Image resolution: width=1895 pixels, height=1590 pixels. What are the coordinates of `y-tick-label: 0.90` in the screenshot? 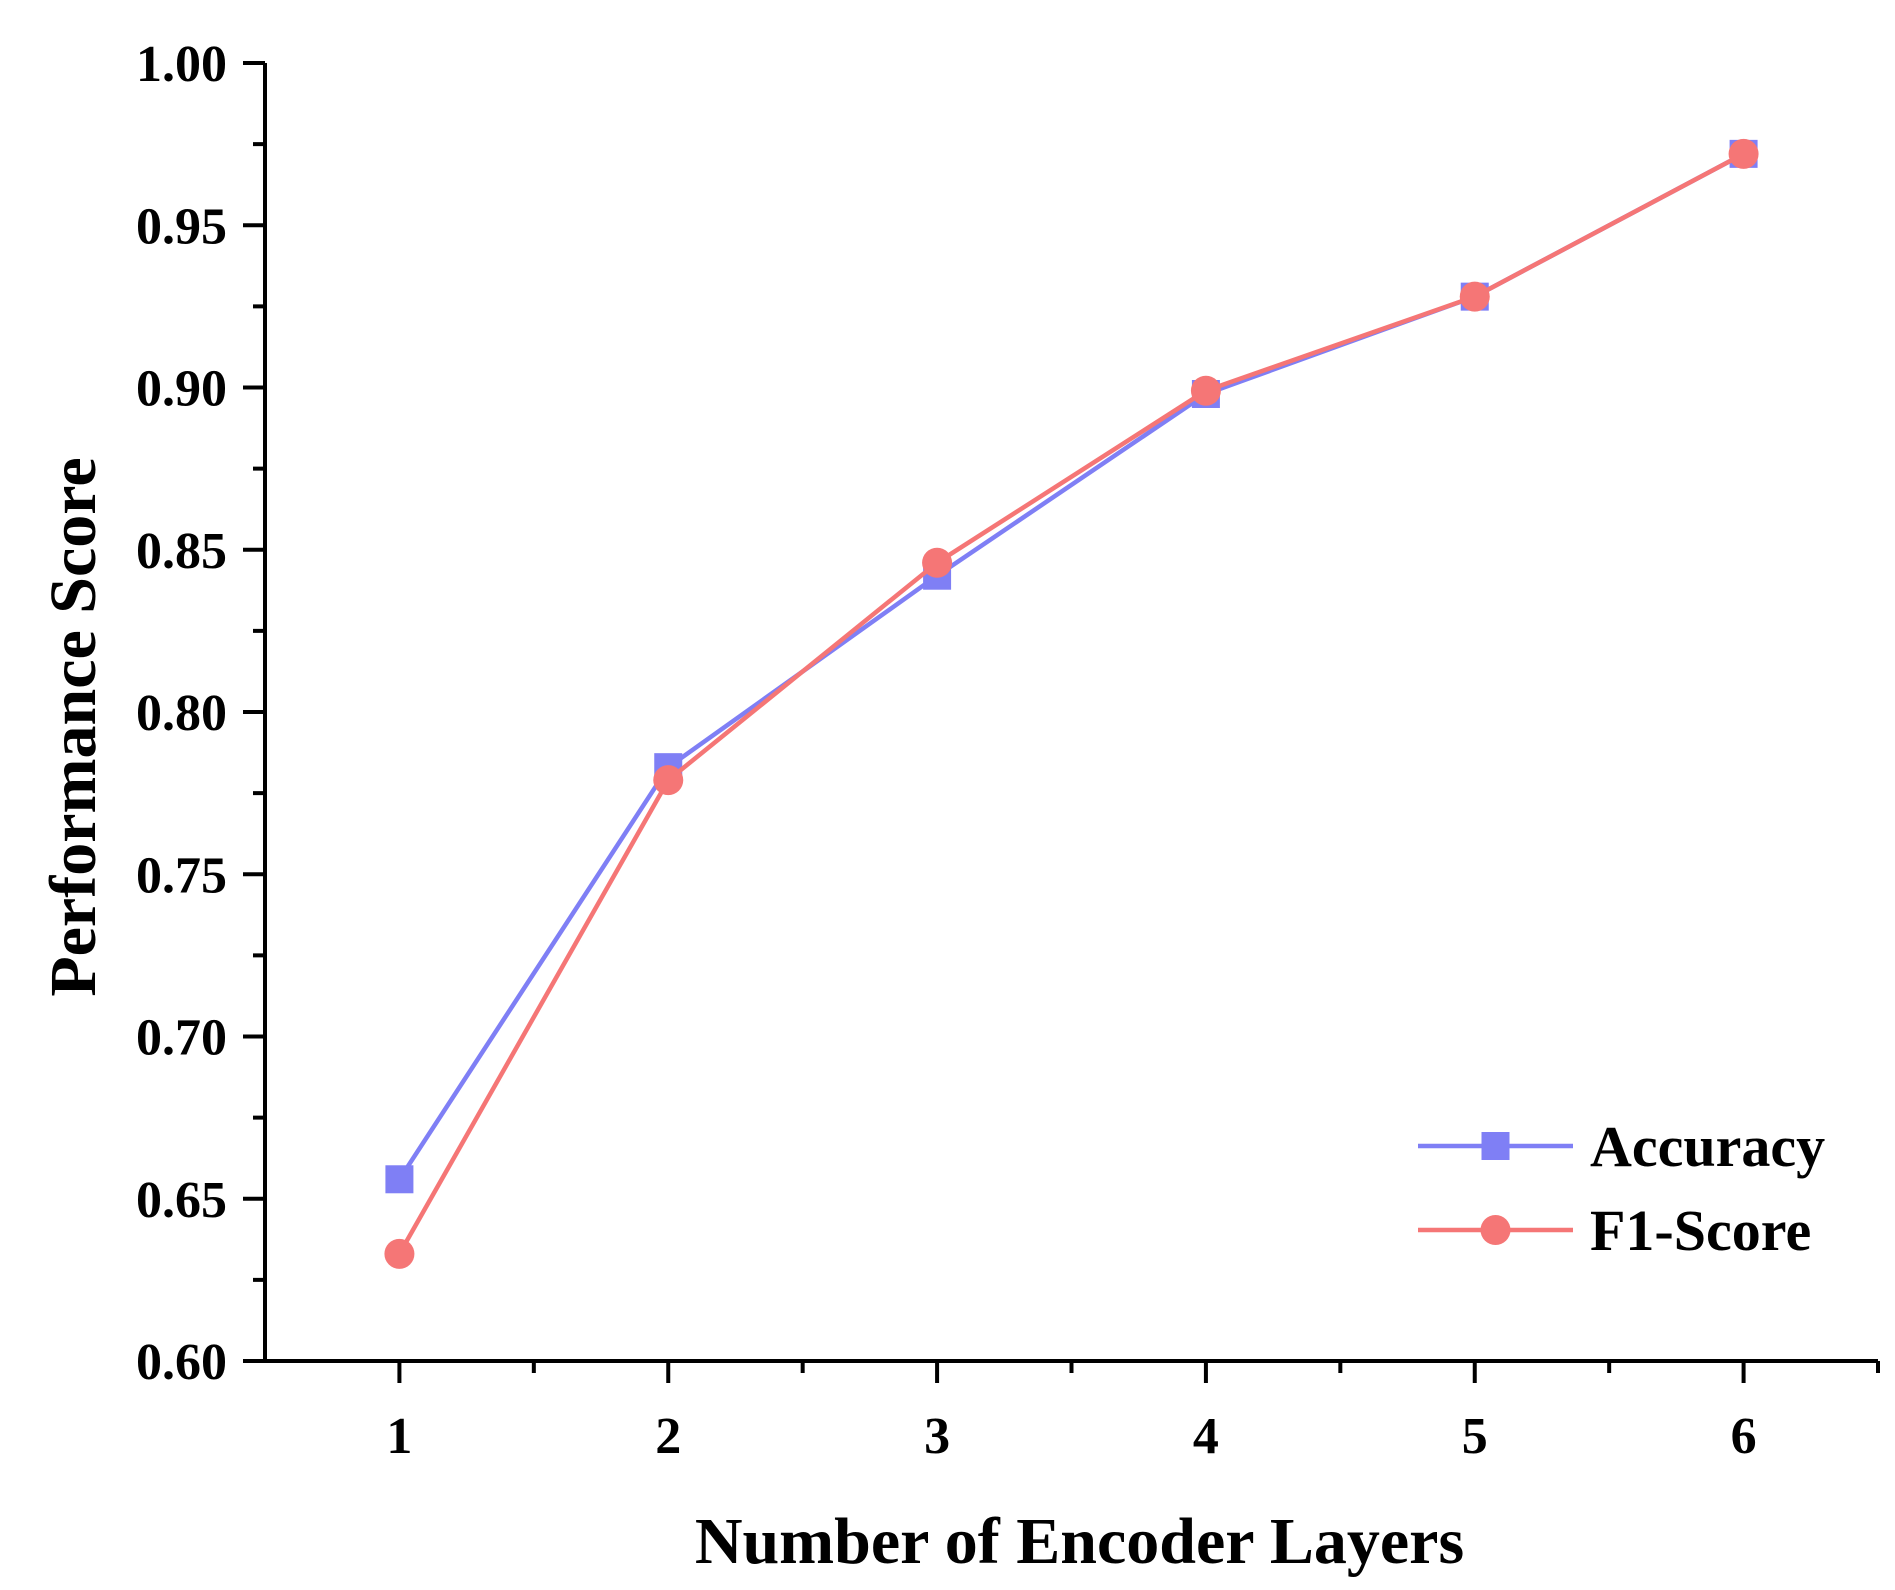 It's located at (181, 389).